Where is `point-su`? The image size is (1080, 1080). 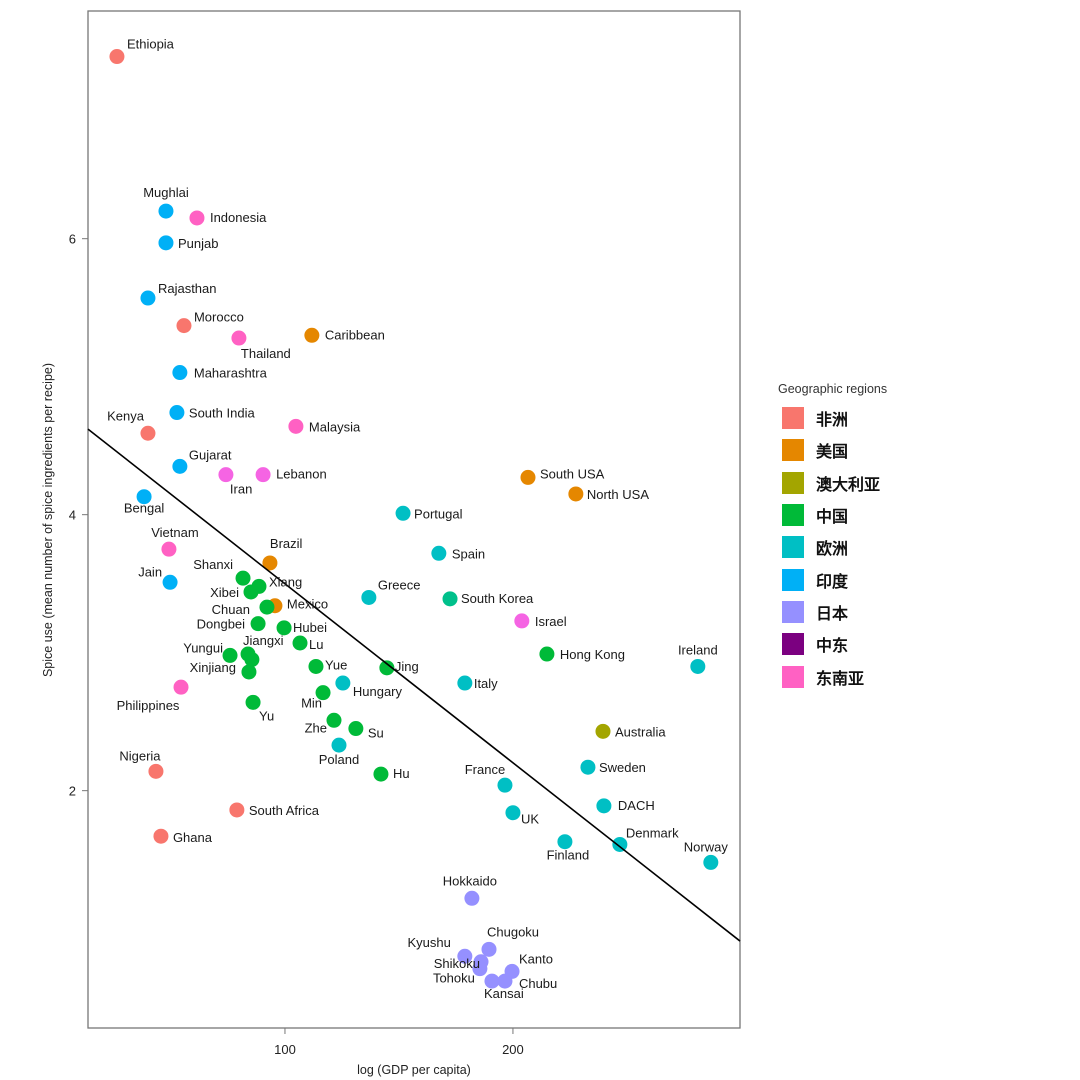
point-su is located at coordinates (356, 729).